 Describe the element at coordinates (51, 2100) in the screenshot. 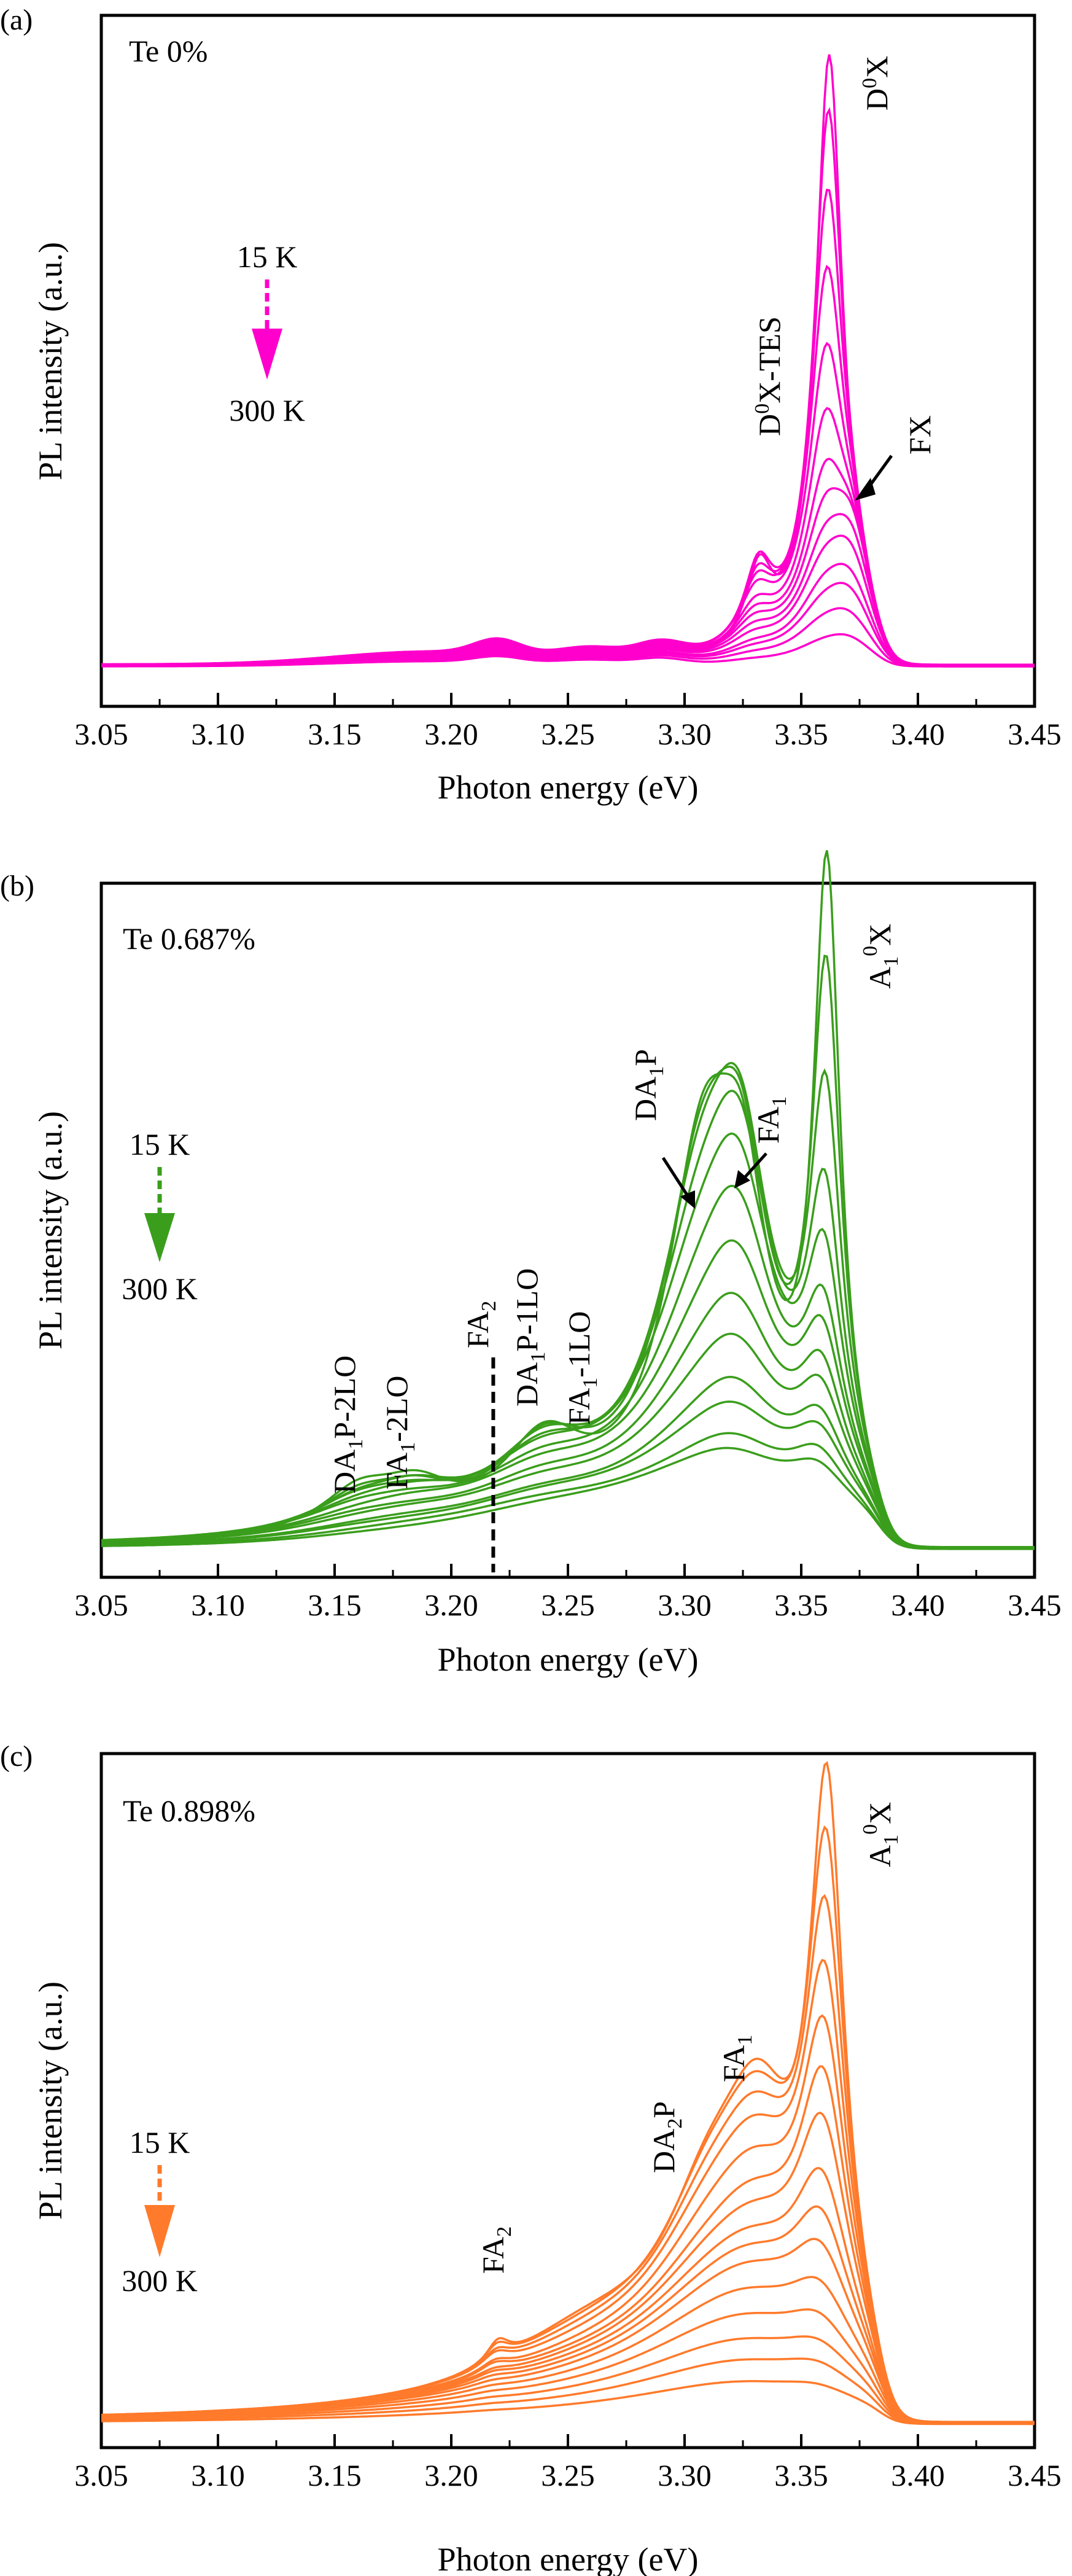

I see `y-axis-title-c: PL intensity (a.u.)` at that location.